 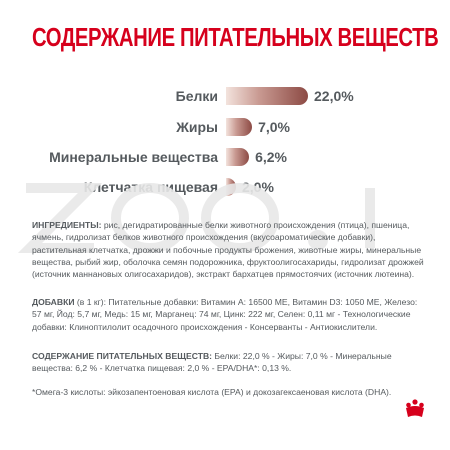 What do you see at coordinates (225, 127) in the screenshot?
I see `nutrient-row: Жиры 7,0%` at bounding box center [225, 127].